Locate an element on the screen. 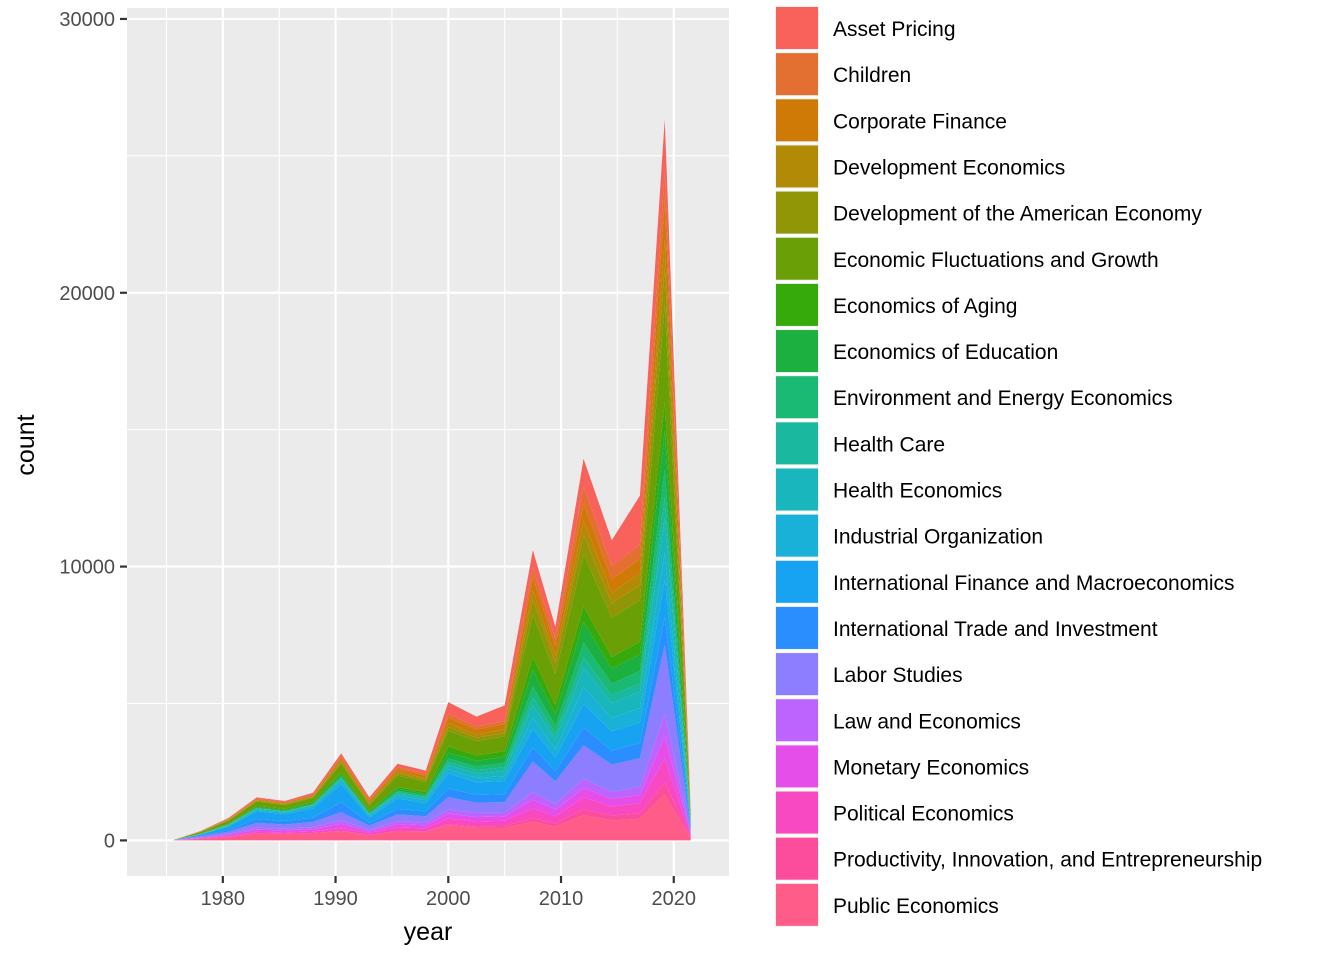 The image size is (1344, 960). x-axis-title: year is located at coordinates (428, 932).